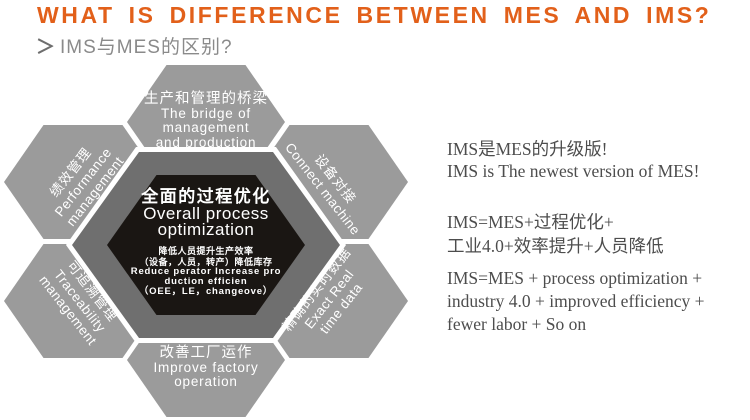  Describe the element at coordinates (206, 291) in the screenshot. I see `center-sub-en: （OEE，LE，changeove）` at that location.